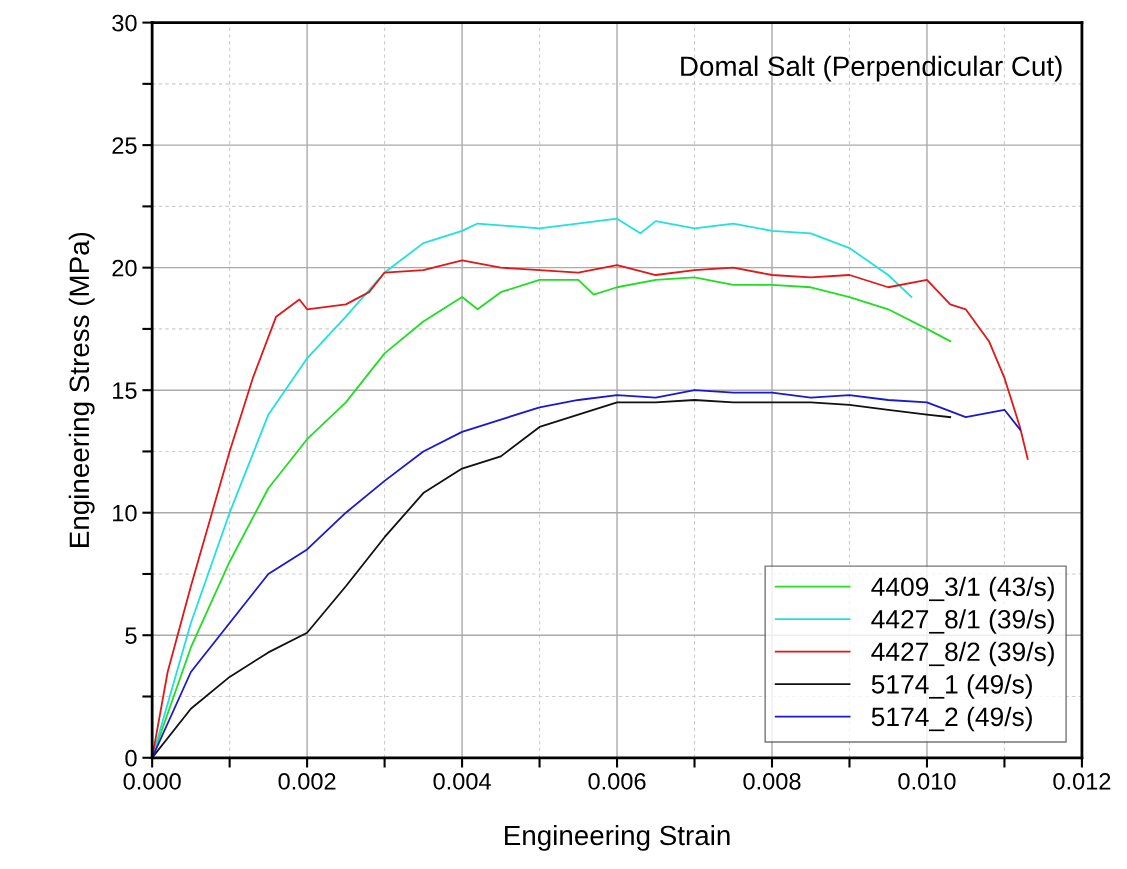 The image size is (1127, 869). What do you see at coordinates (951, 719) in the screenshot?
I see `legend-label: 5174_2 (49/s)` at bounding box center [951, 719].